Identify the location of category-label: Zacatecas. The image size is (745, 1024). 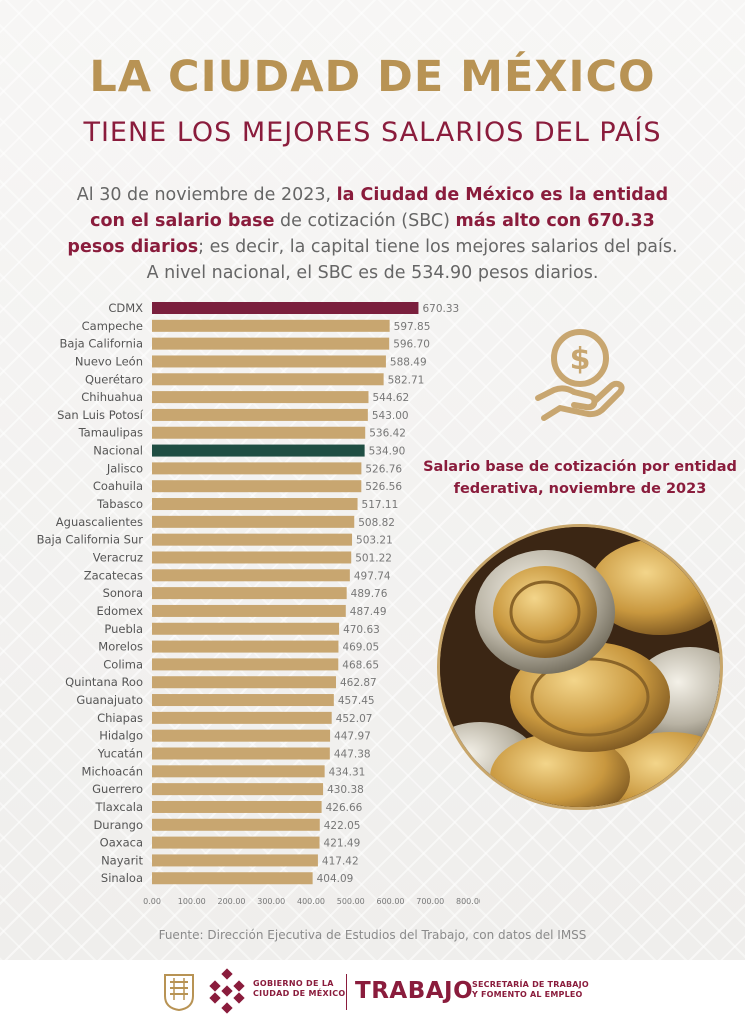
(113, 575).